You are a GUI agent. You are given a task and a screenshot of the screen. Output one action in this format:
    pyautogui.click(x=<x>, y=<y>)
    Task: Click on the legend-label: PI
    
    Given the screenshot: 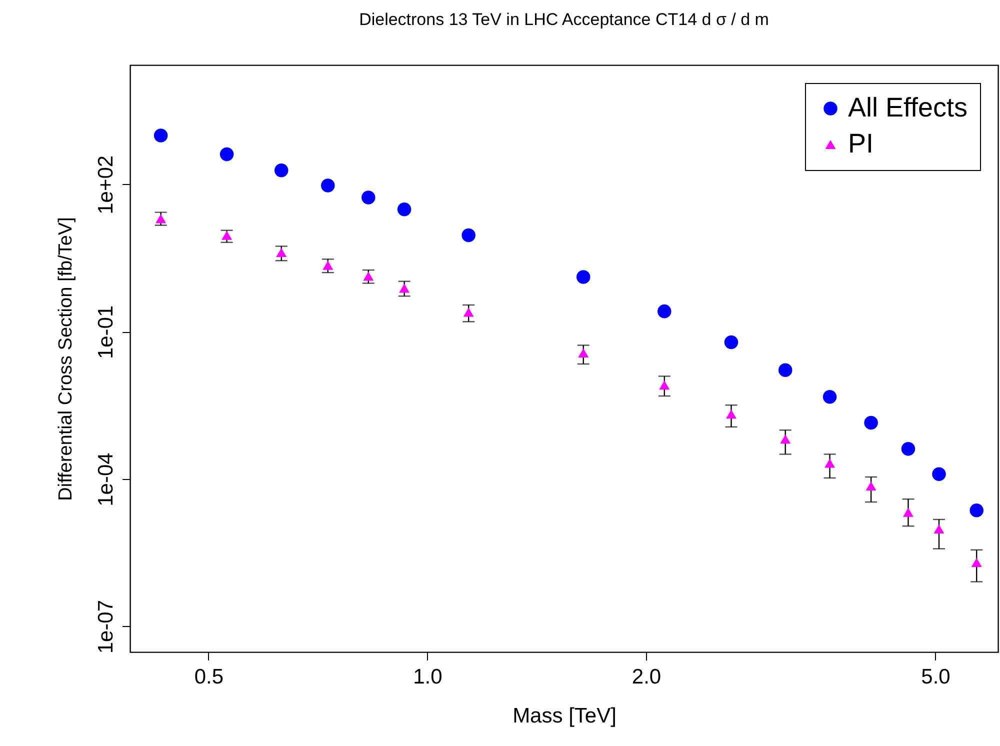 What is the action you would take?
    pyautogui.click(x=861, y=143)
    